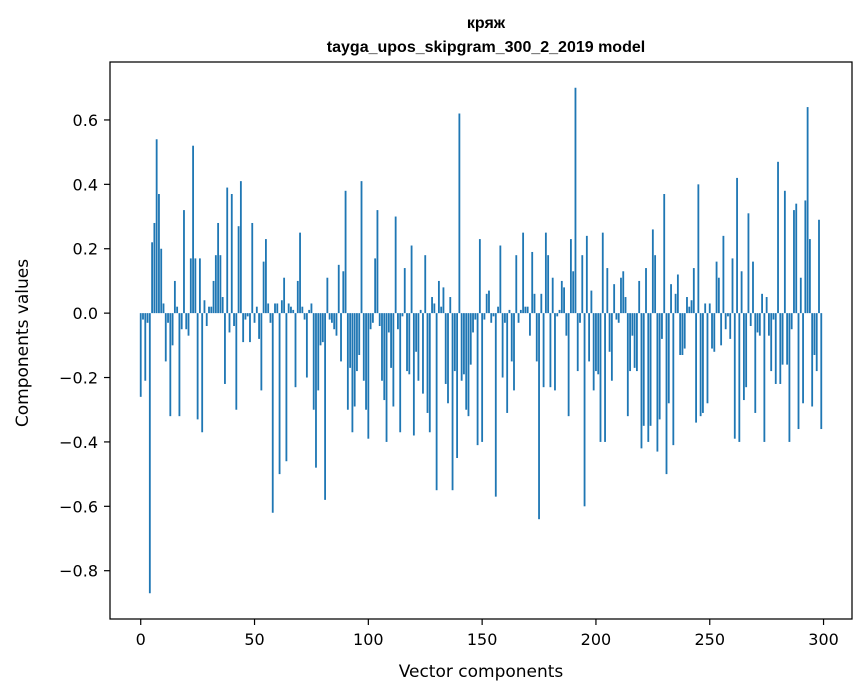 This screenshot has height=696, width=867. Describe the element at coordinates (23, 343) in the screenshot. I see `y-axis-label: Components values` at that location.